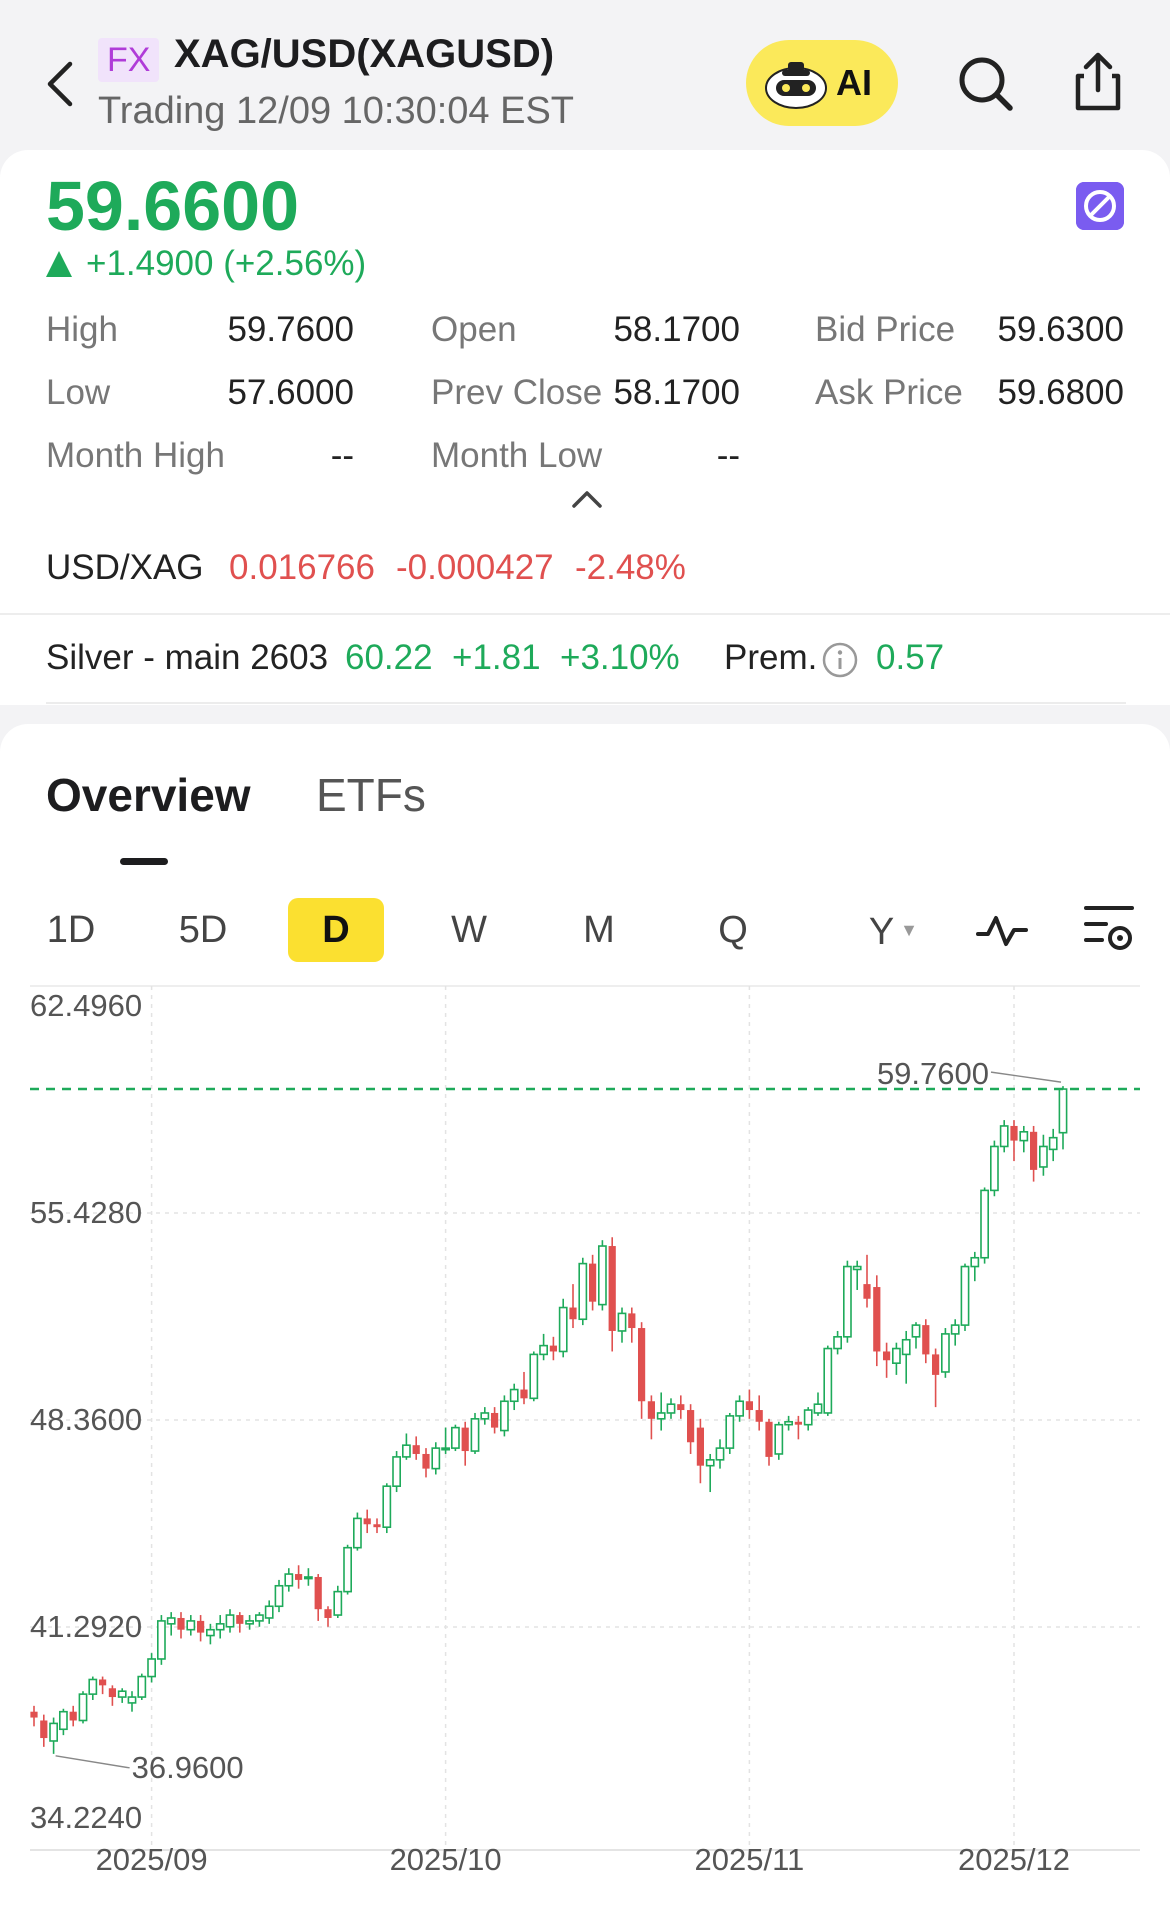  What do you see at coordinates (893, 932) in the screenshot?
I see `period-yearly: Y ▼` at bounding box center [893, 932].